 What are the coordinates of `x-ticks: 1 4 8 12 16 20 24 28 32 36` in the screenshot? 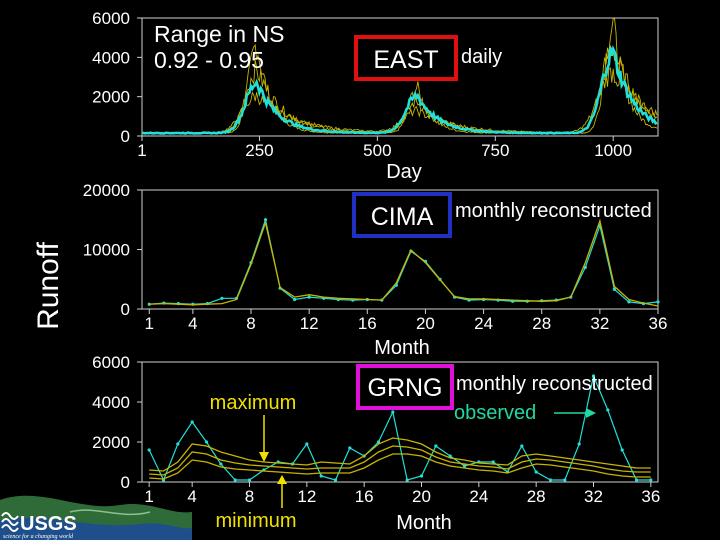 It's located at (406, 321).